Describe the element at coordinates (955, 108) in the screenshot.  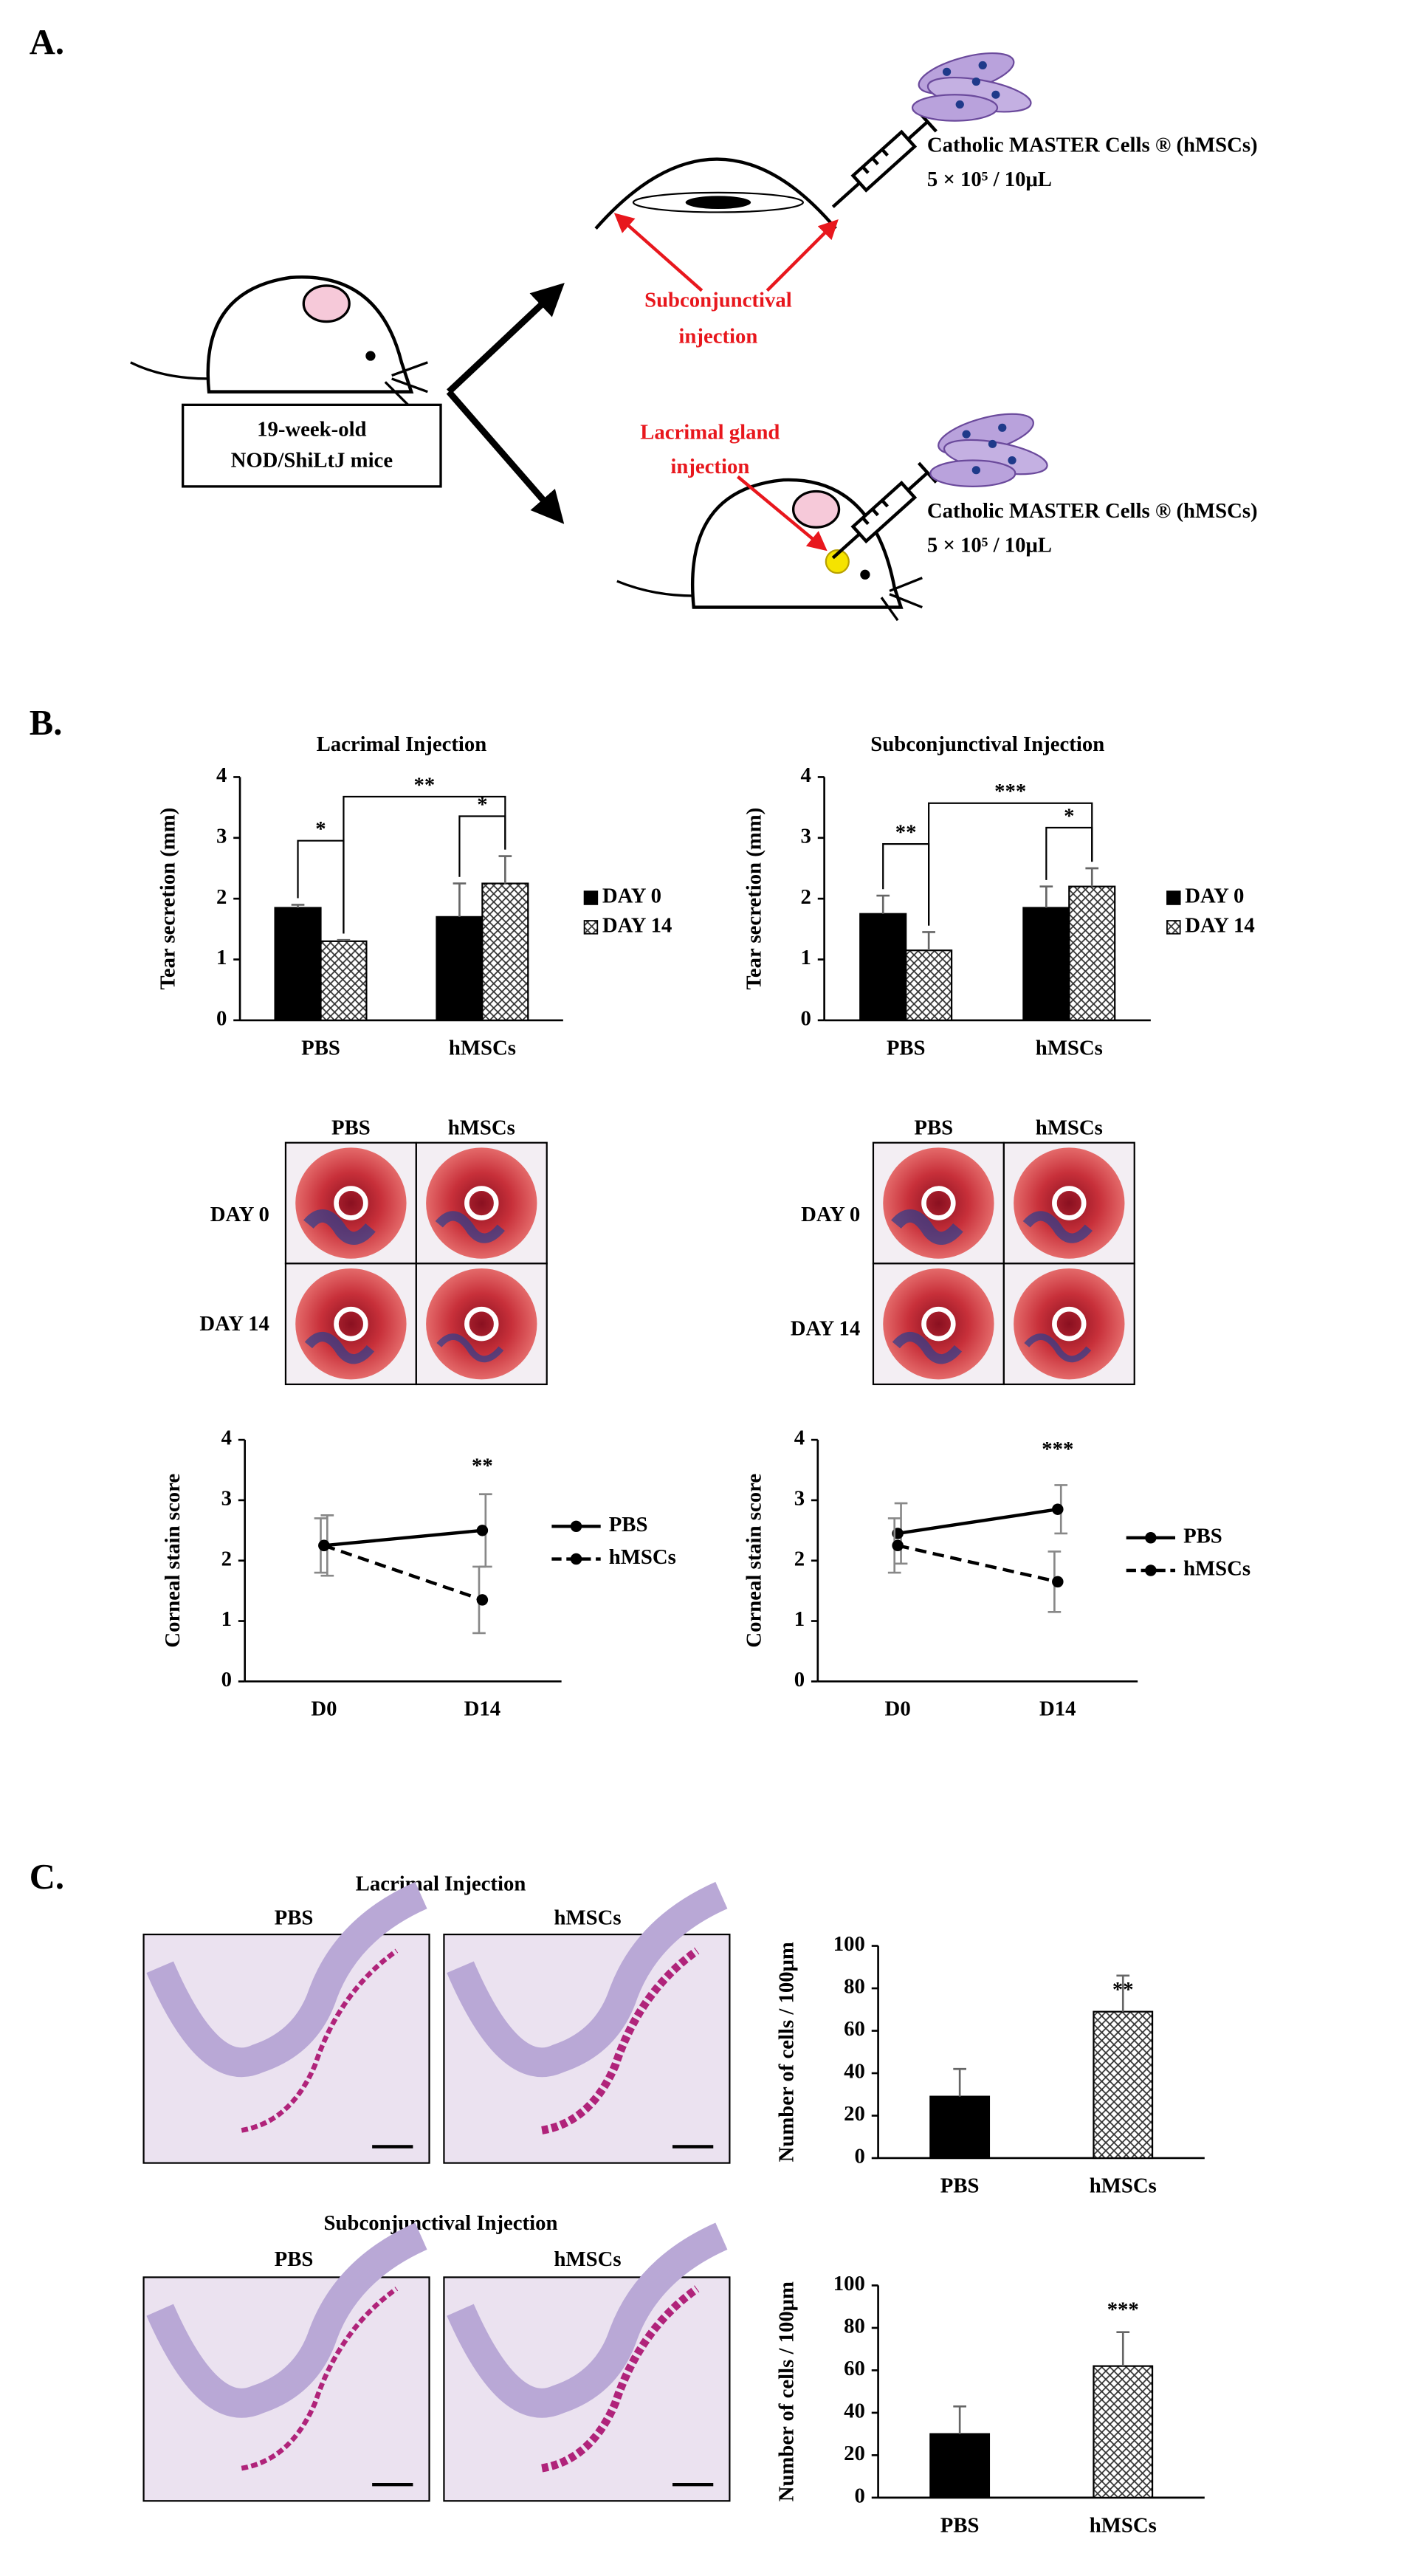
I see `cell` at that location.